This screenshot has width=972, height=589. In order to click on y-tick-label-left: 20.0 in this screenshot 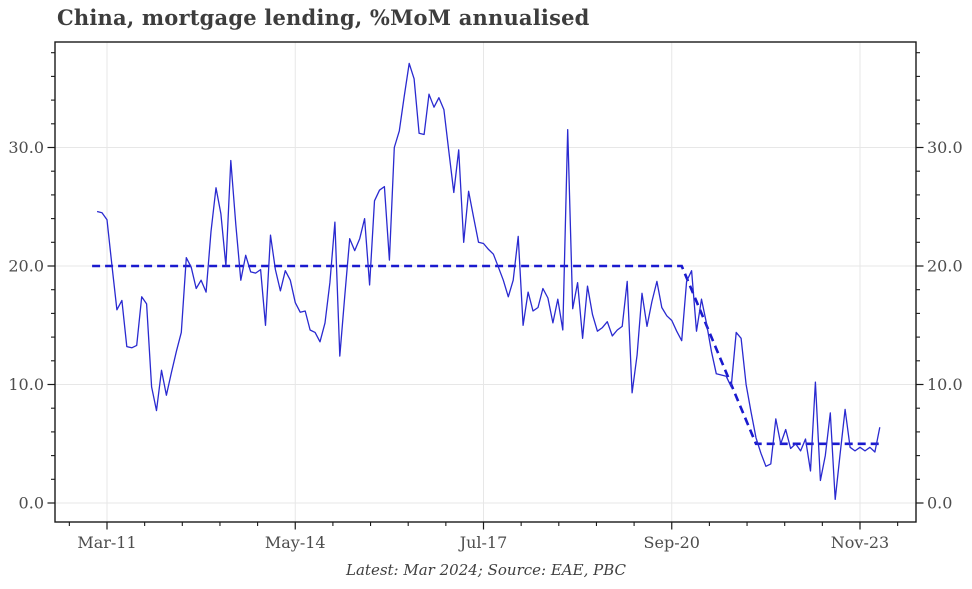, I will do `click(26, 266)`.